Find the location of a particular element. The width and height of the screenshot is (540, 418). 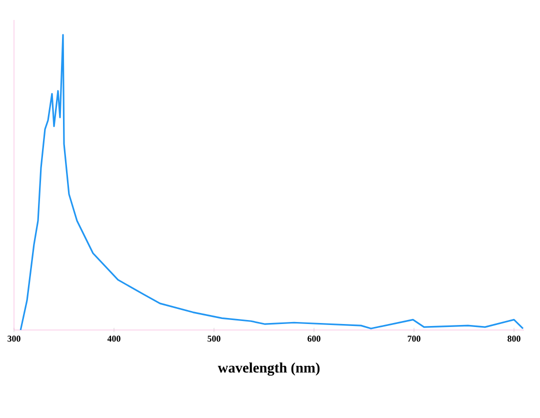

x-tick-label: 600 is located at coordinates (314, 339).